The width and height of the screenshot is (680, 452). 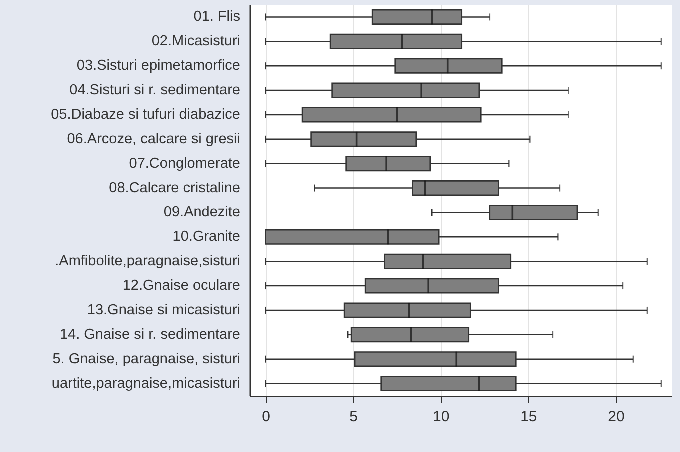 I want to click on y-tick-label: 14. Gnaise si r. sedimentare, so click(x=150, y=334).